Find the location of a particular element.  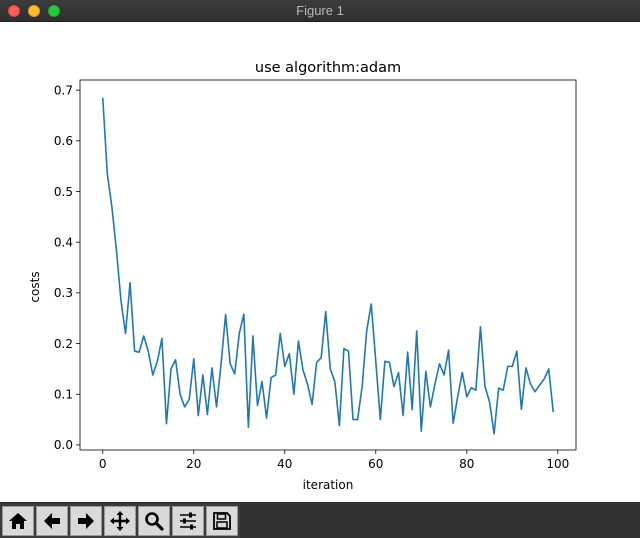

back-button is located at coordinates (52, 521).